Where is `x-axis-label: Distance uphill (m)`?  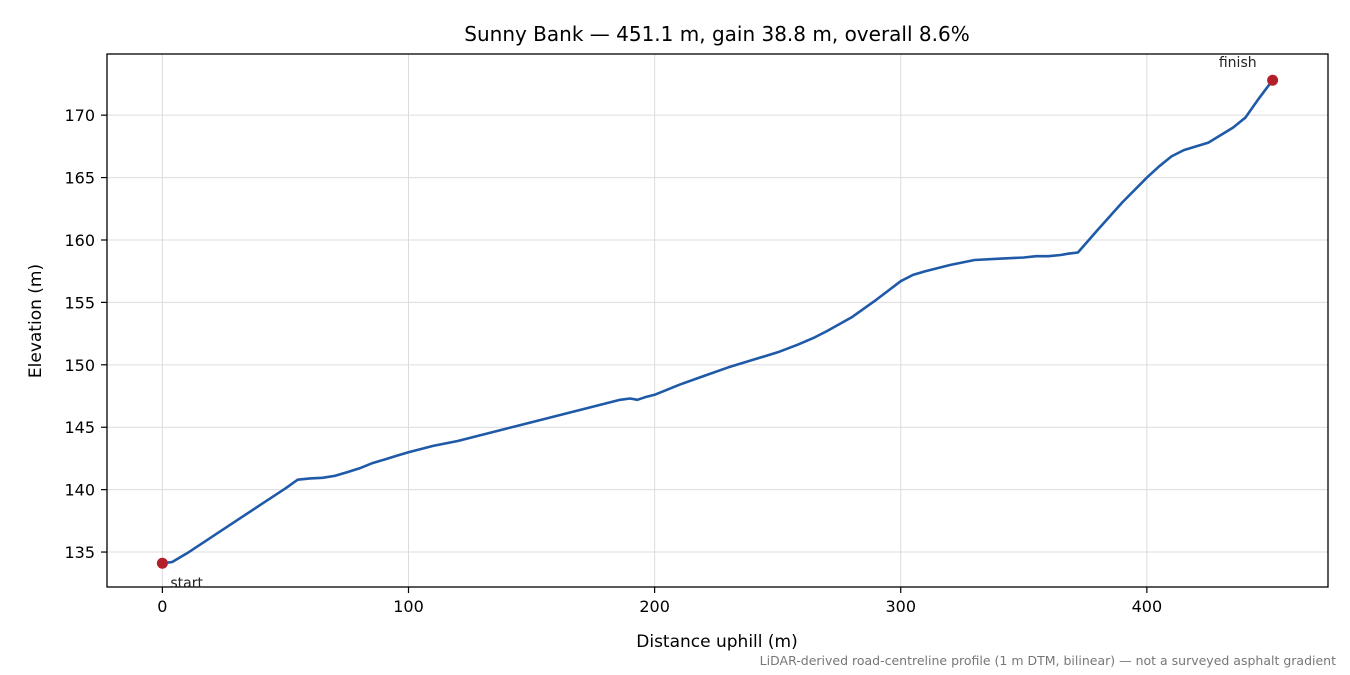 x-axis-label: Distance uphill (m) is located at coordinates (716, 642).